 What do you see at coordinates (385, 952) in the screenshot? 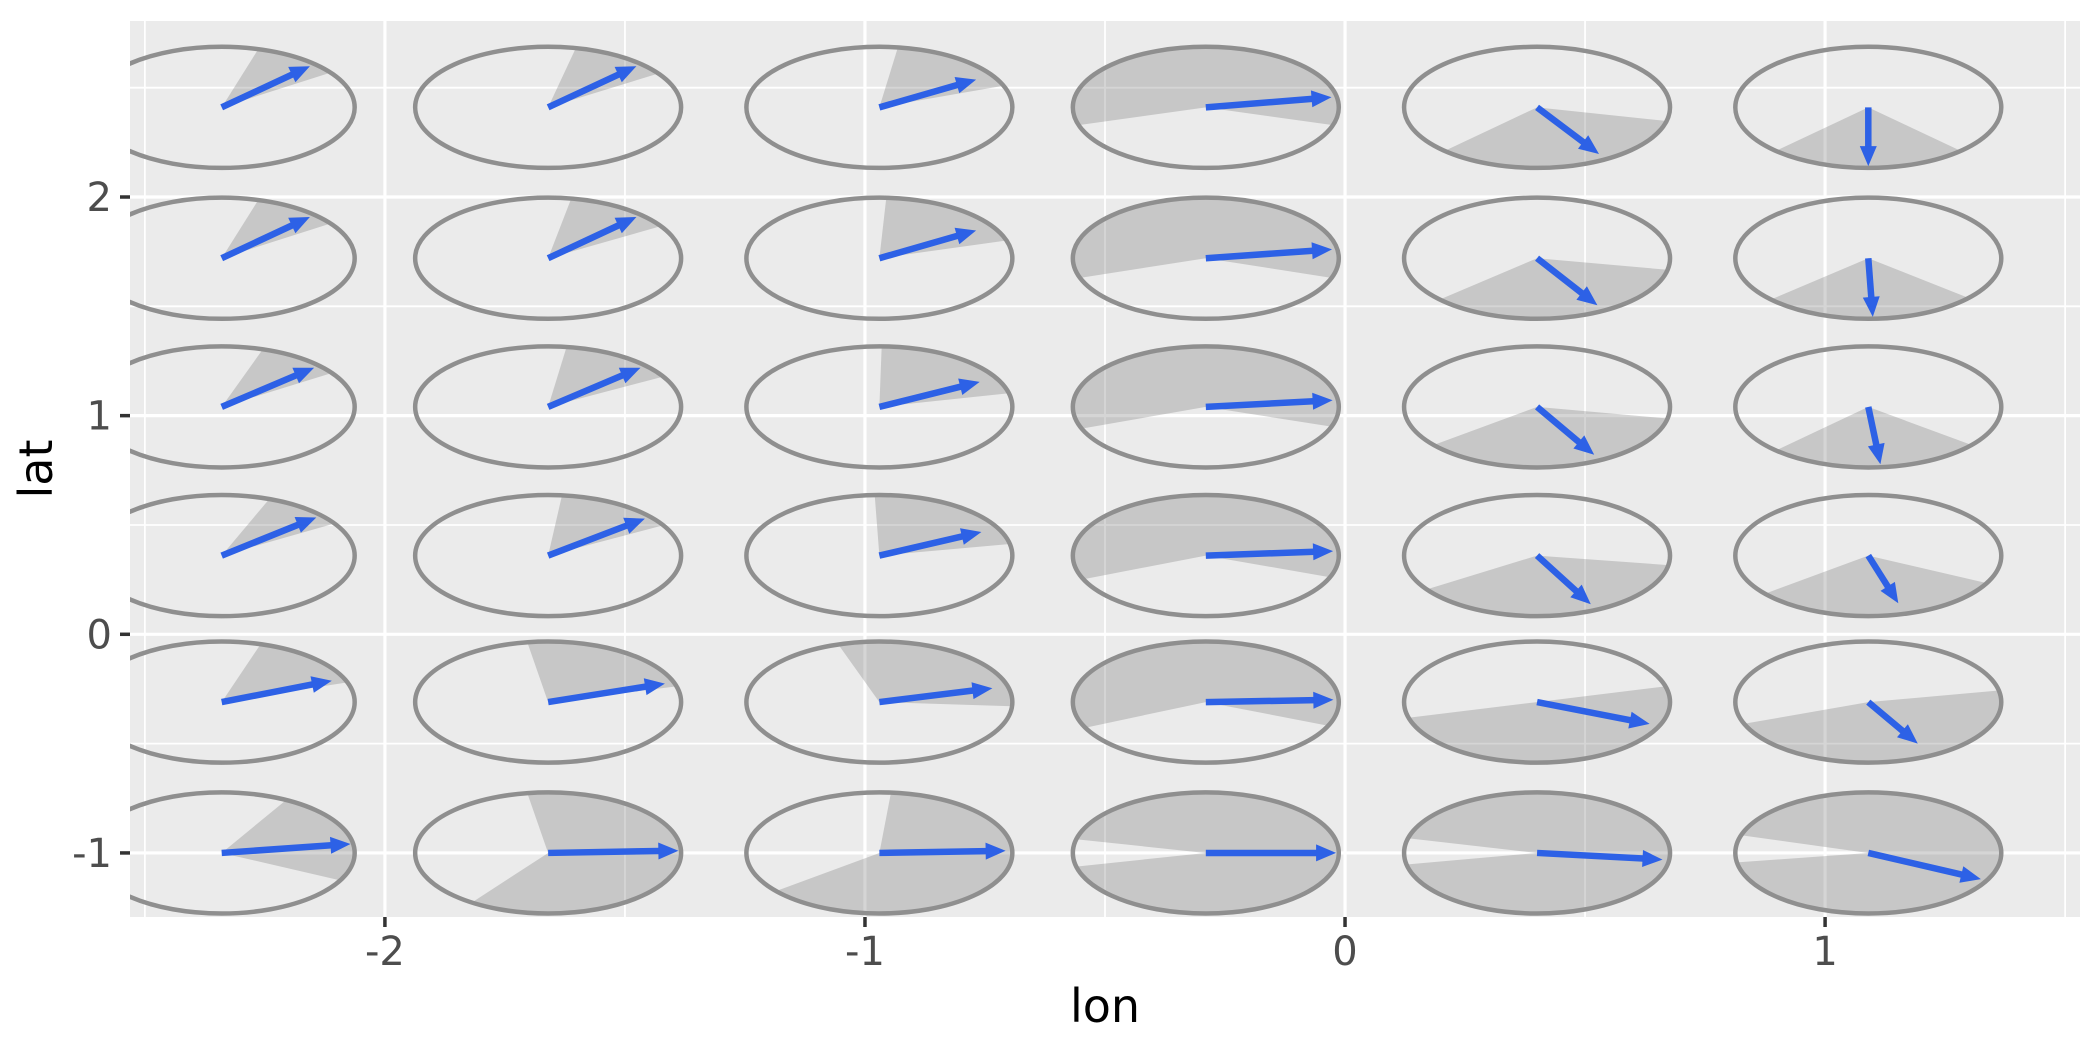
I see `x-tick-label: -2` at bounding box center [385, 952].